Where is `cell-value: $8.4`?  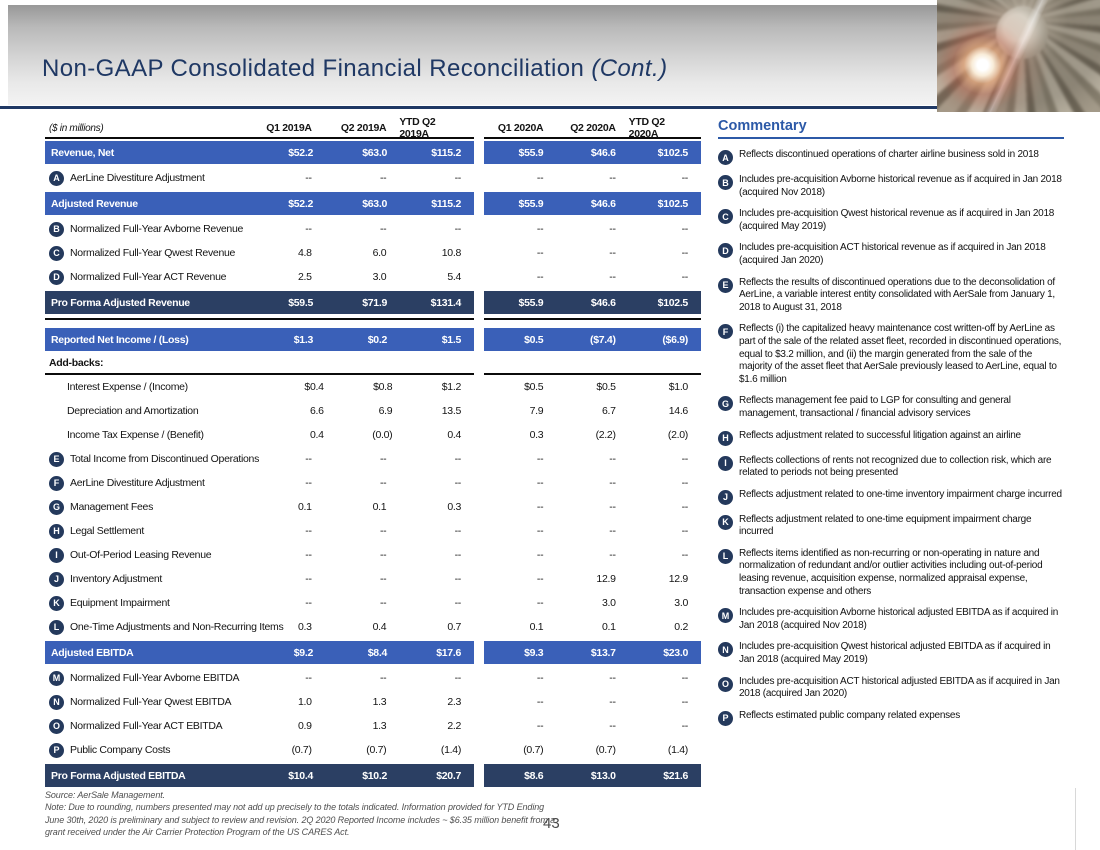 cell-value: $8.4 is located at coordinates (377, 652).